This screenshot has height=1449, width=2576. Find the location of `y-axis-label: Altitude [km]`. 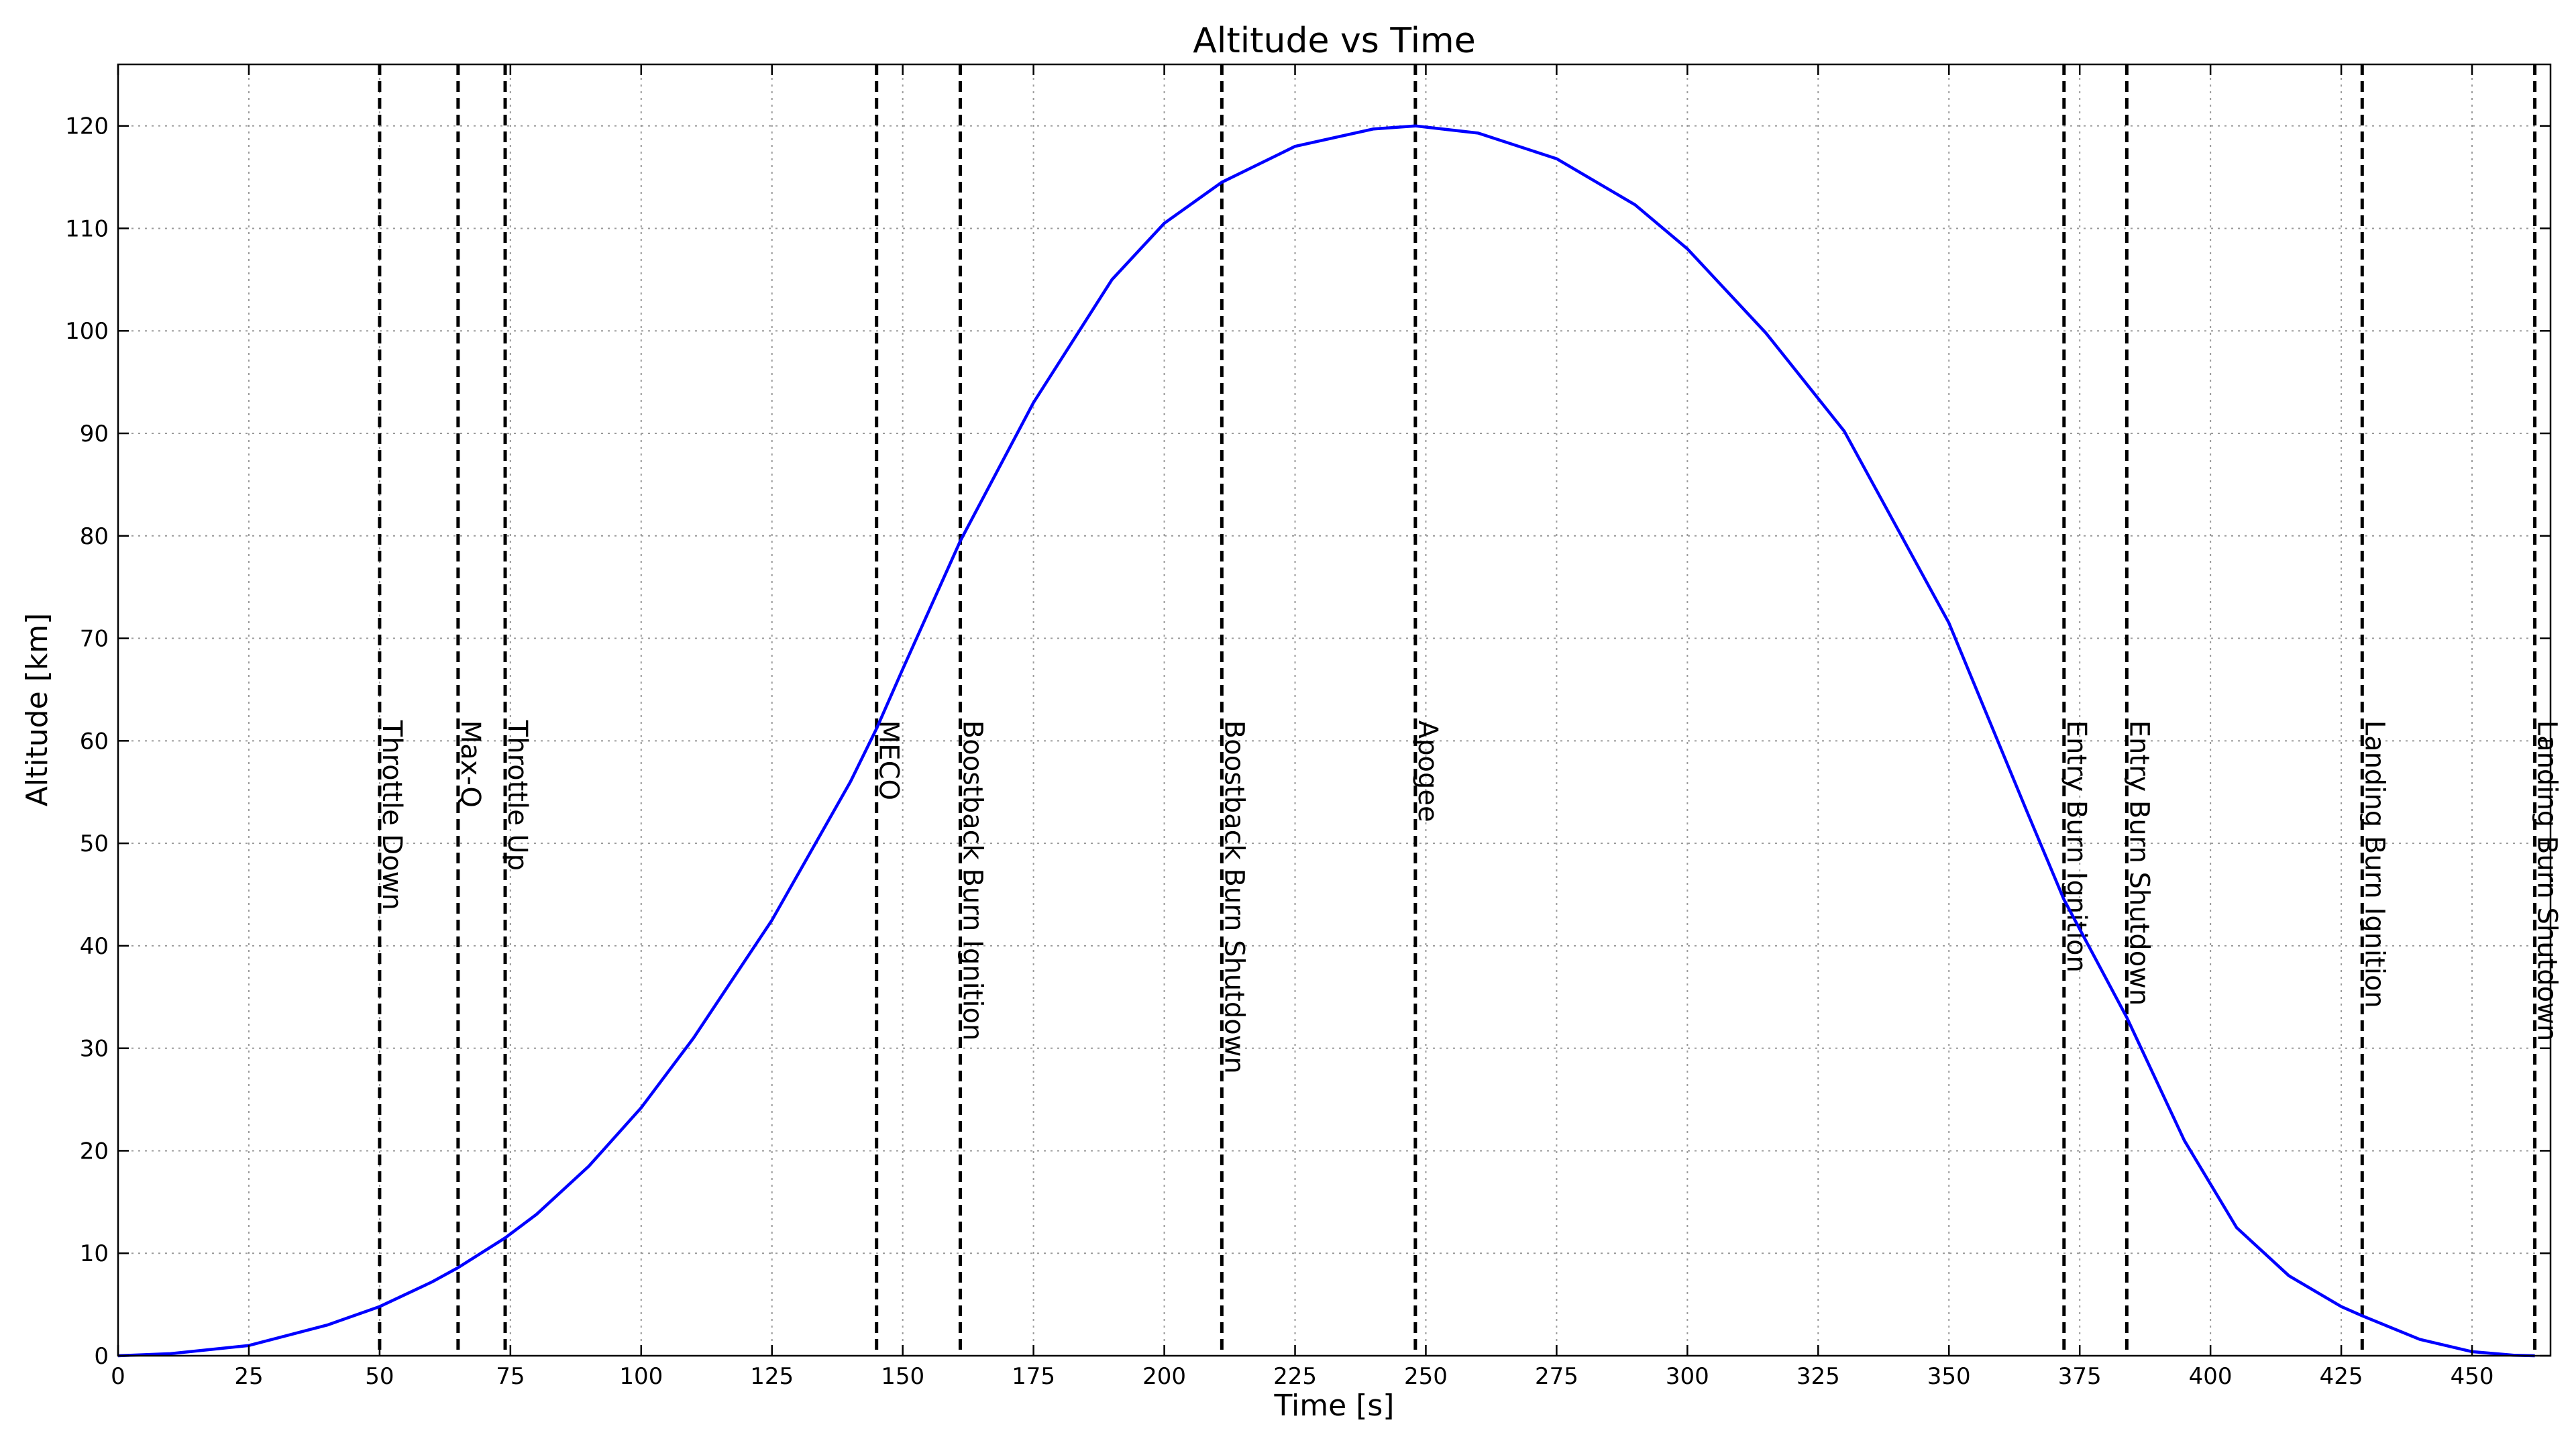

y-axis-label: Altitude [km] is located at coordinates (37, 710).